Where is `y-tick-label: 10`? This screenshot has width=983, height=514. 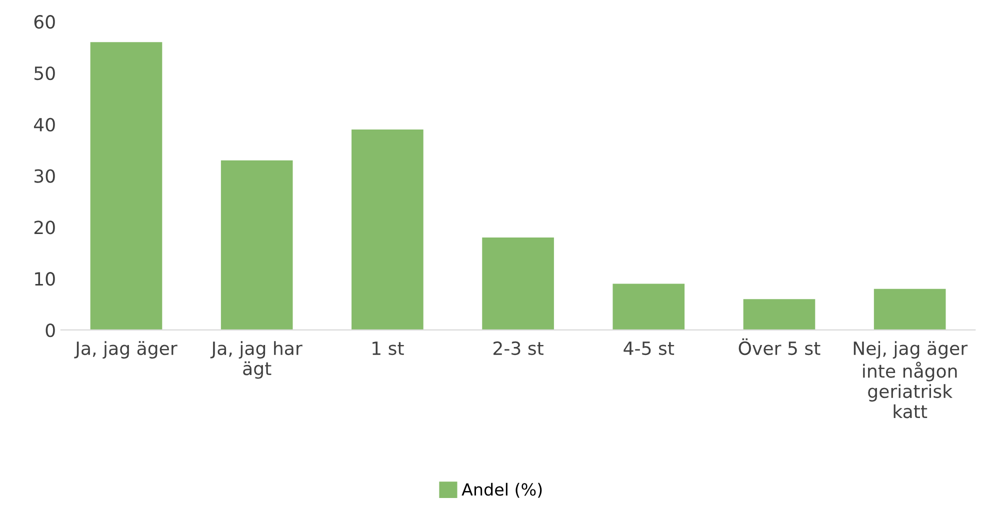
y-tick-label: 10 is located at coordinates (45, 279).